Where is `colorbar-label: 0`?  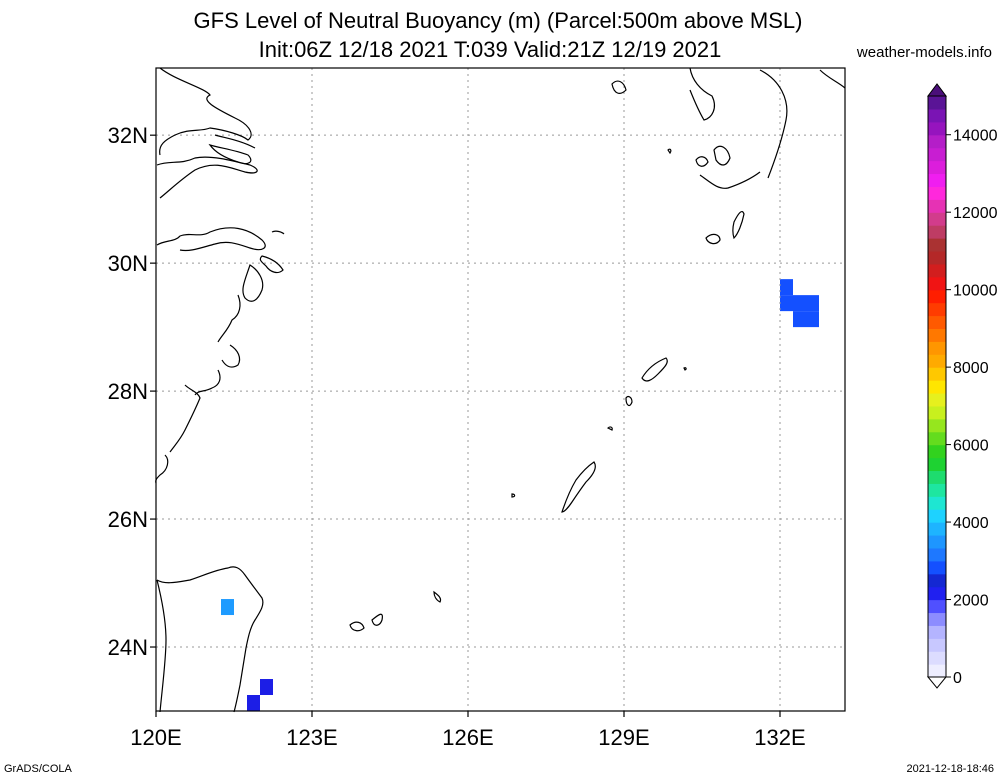 colorbar-label: 0 is located at coordinates (957, 678).